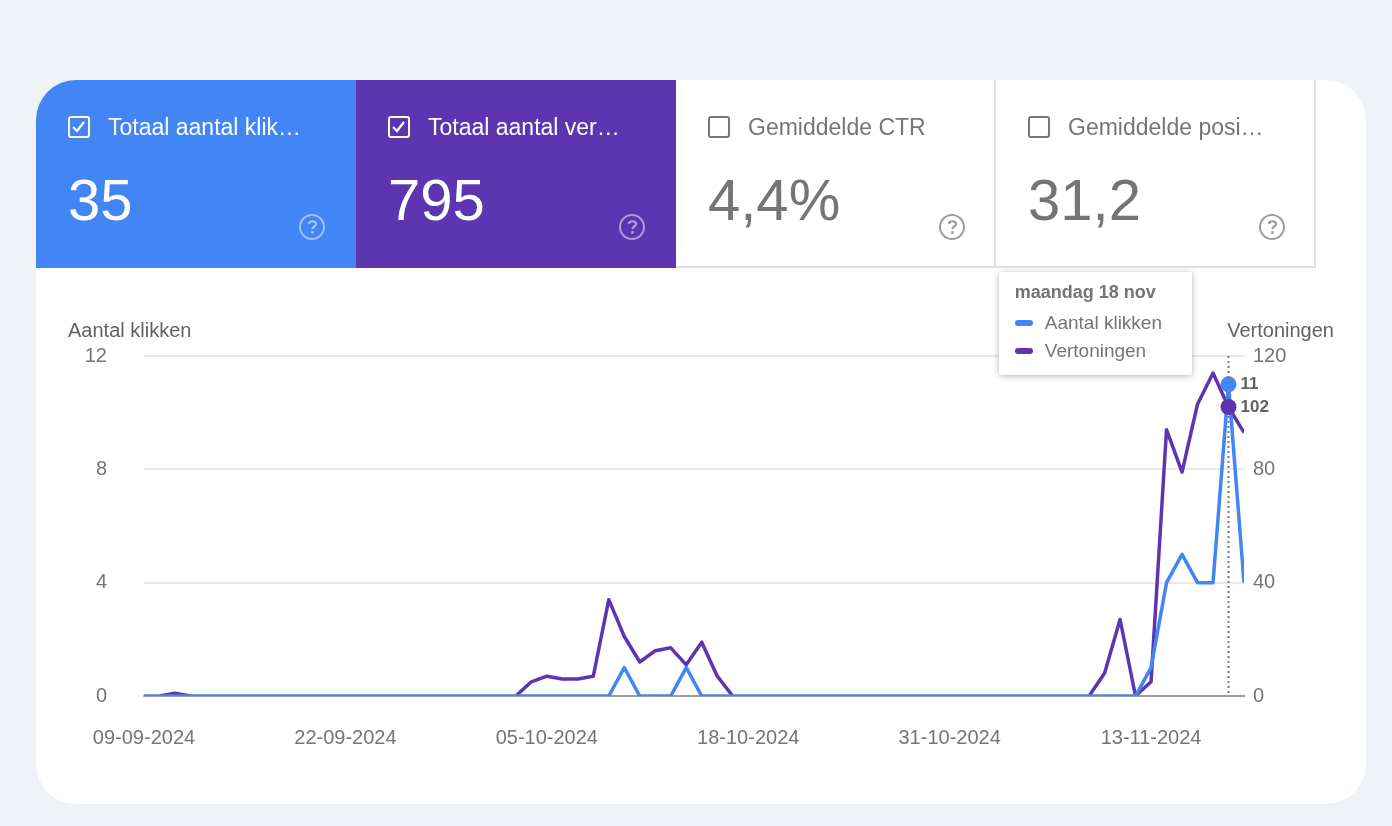 This screenshot has height=826, width=1392. Describe the element at coordinates (1084, 199) in the screenshot. I see `text: 31,2` at that location.